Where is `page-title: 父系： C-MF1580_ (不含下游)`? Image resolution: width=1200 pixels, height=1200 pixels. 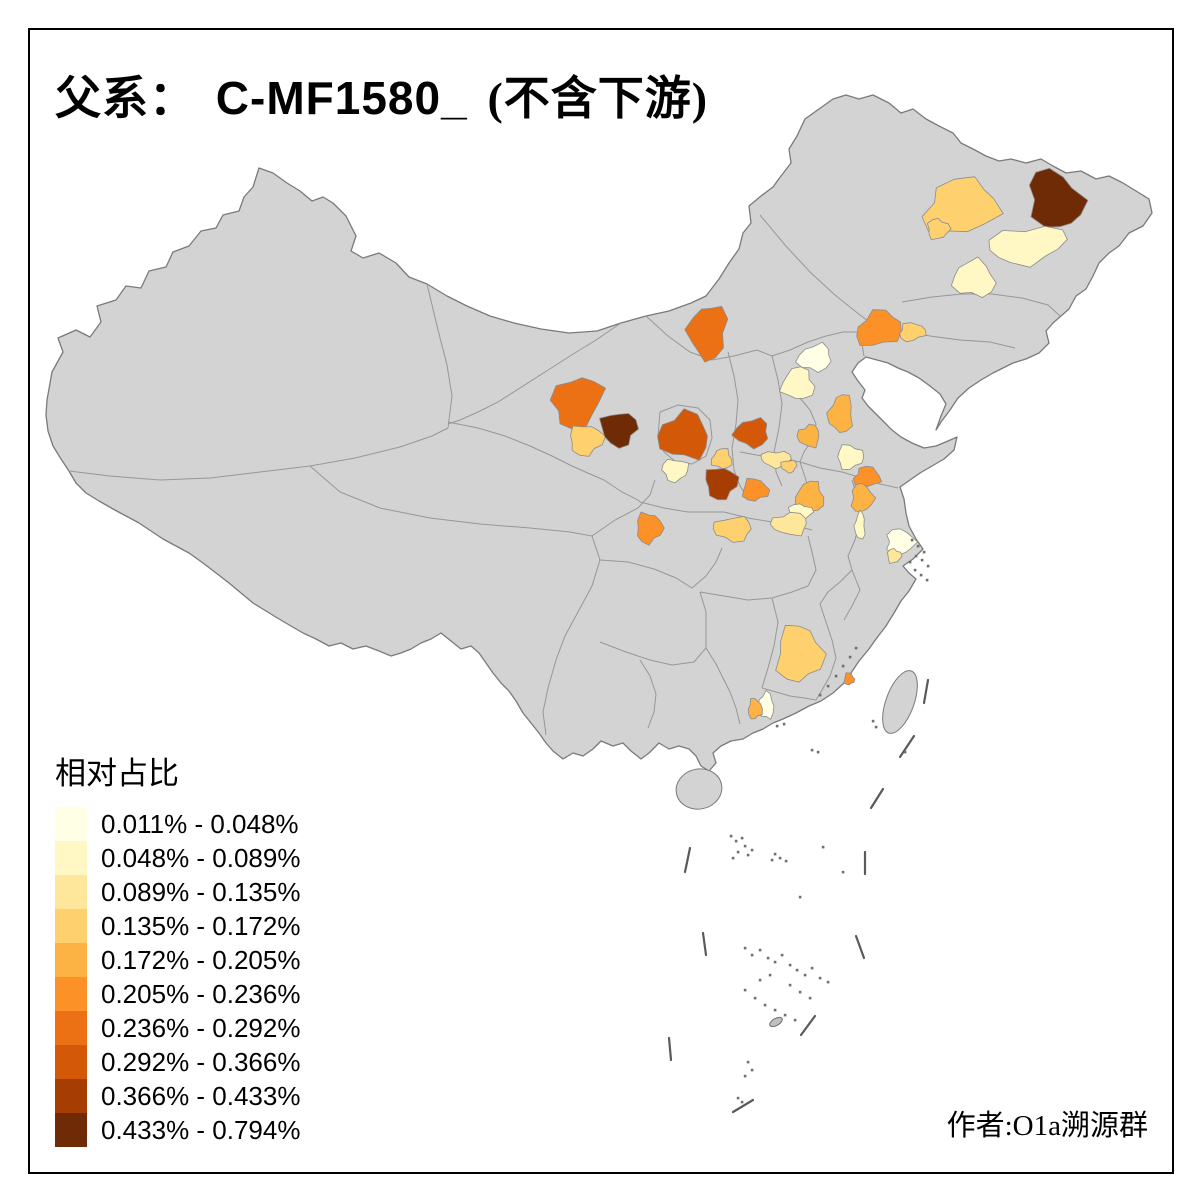 page-title: 父系： C-MF1580_ (不含下游) is located at coordinates (381, 95).